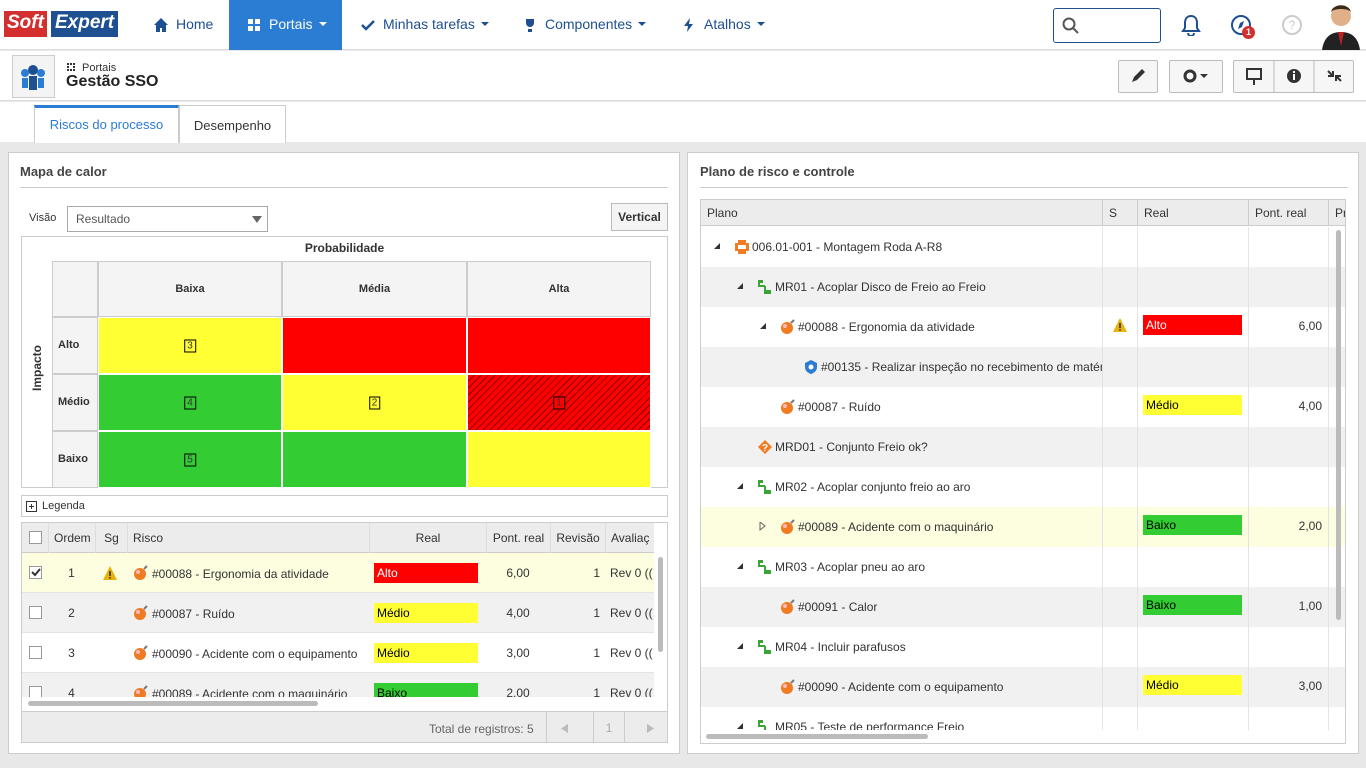 The width and height of the screenshot is (1366, 768). Describe the element at coordinates (259, 685) in the screenshot. I see `risk-name: #00089 - Acidente com o maquinário` at that location.